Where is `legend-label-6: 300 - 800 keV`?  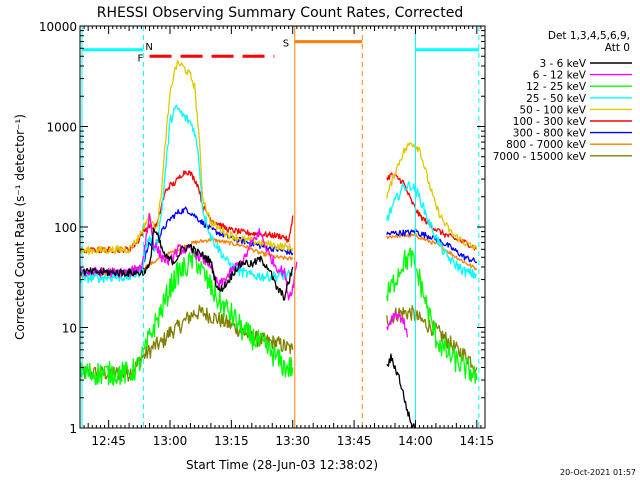
legend-label-6: 300 - 800 keV is located at coordinates (550, 134).